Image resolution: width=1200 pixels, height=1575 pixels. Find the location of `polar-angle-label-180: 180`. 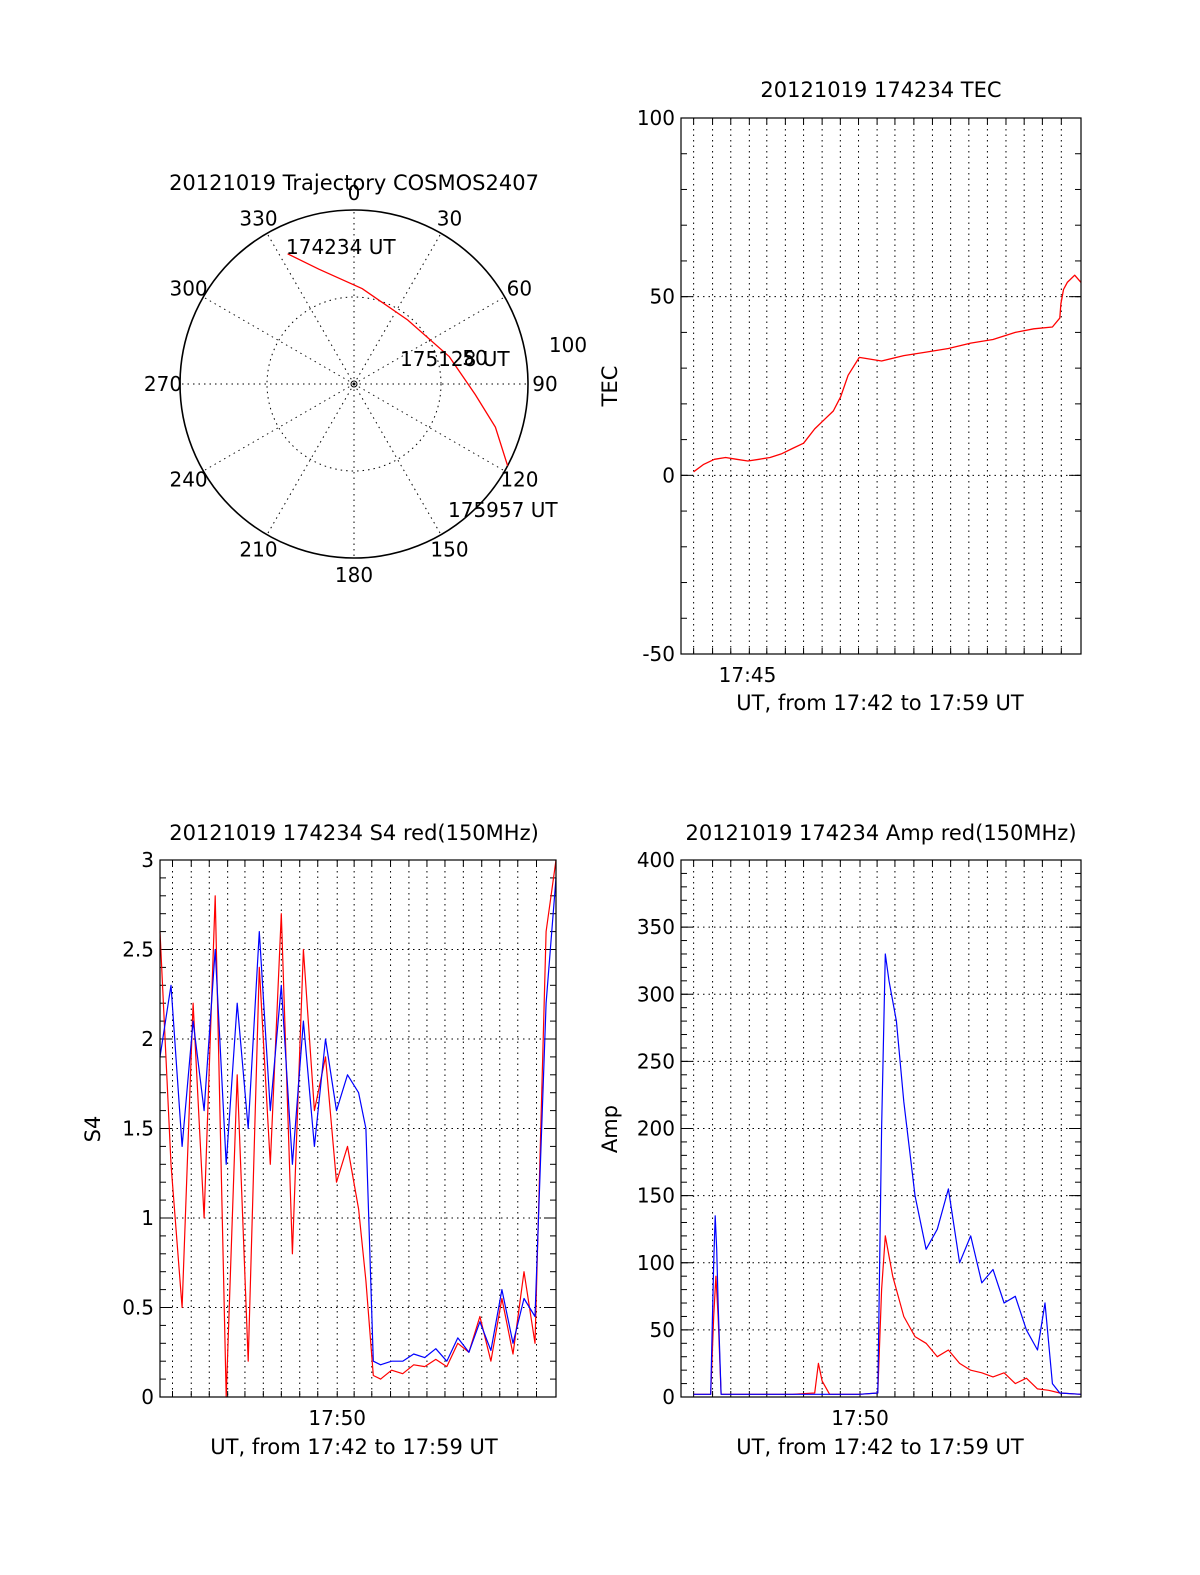

polar-angle-label-180: 180 is located at coordinates (354, 575).